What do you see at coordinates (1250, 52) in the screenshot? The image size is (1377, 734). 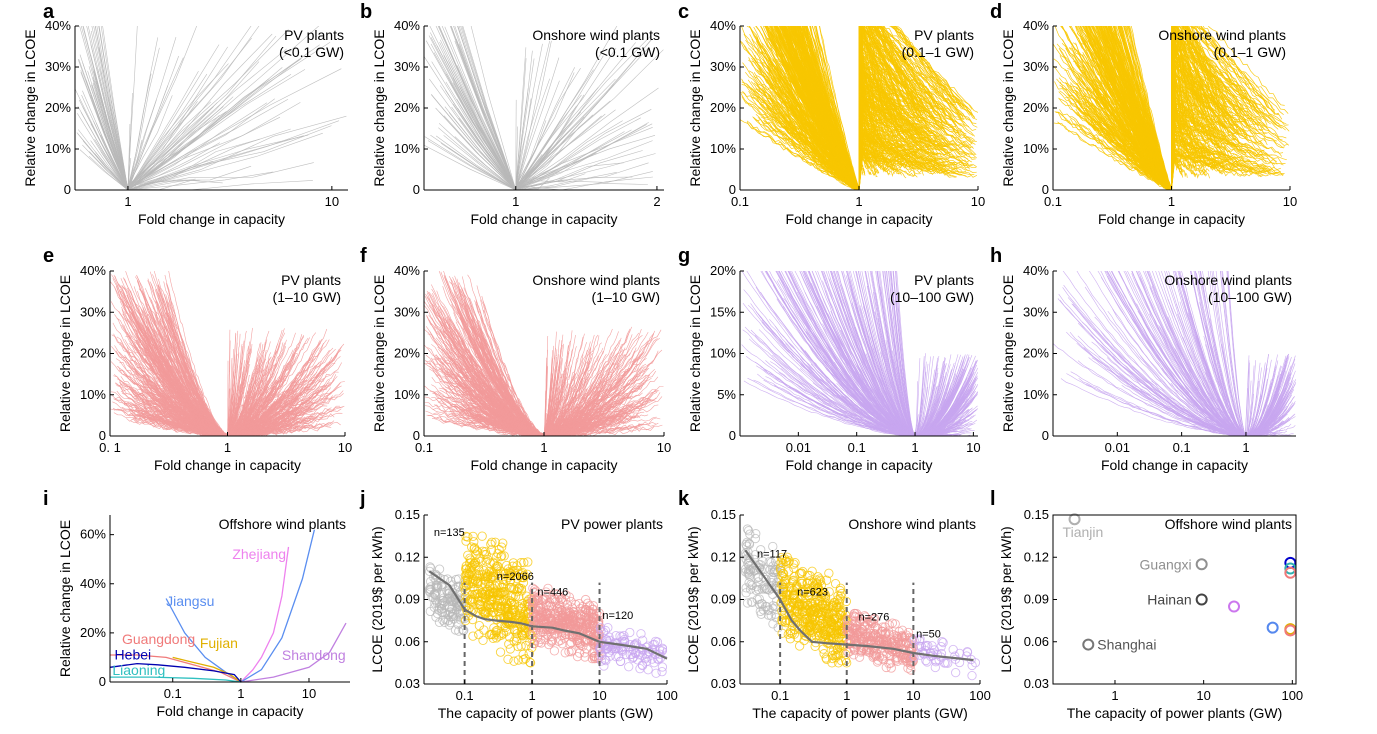 I see `panel-title: (0.1–1 GW)` at bounding box center [1250, 52].